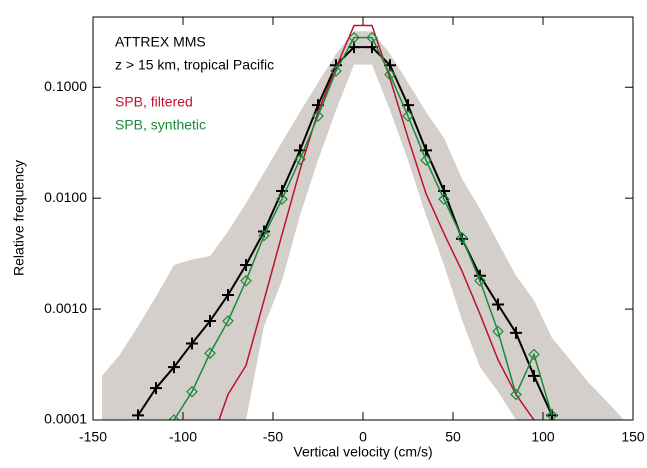  What do you see at coordinates (633, 437) in the screenshot?
I see `x-tick-label: 150` at bounding box center [633, 437].